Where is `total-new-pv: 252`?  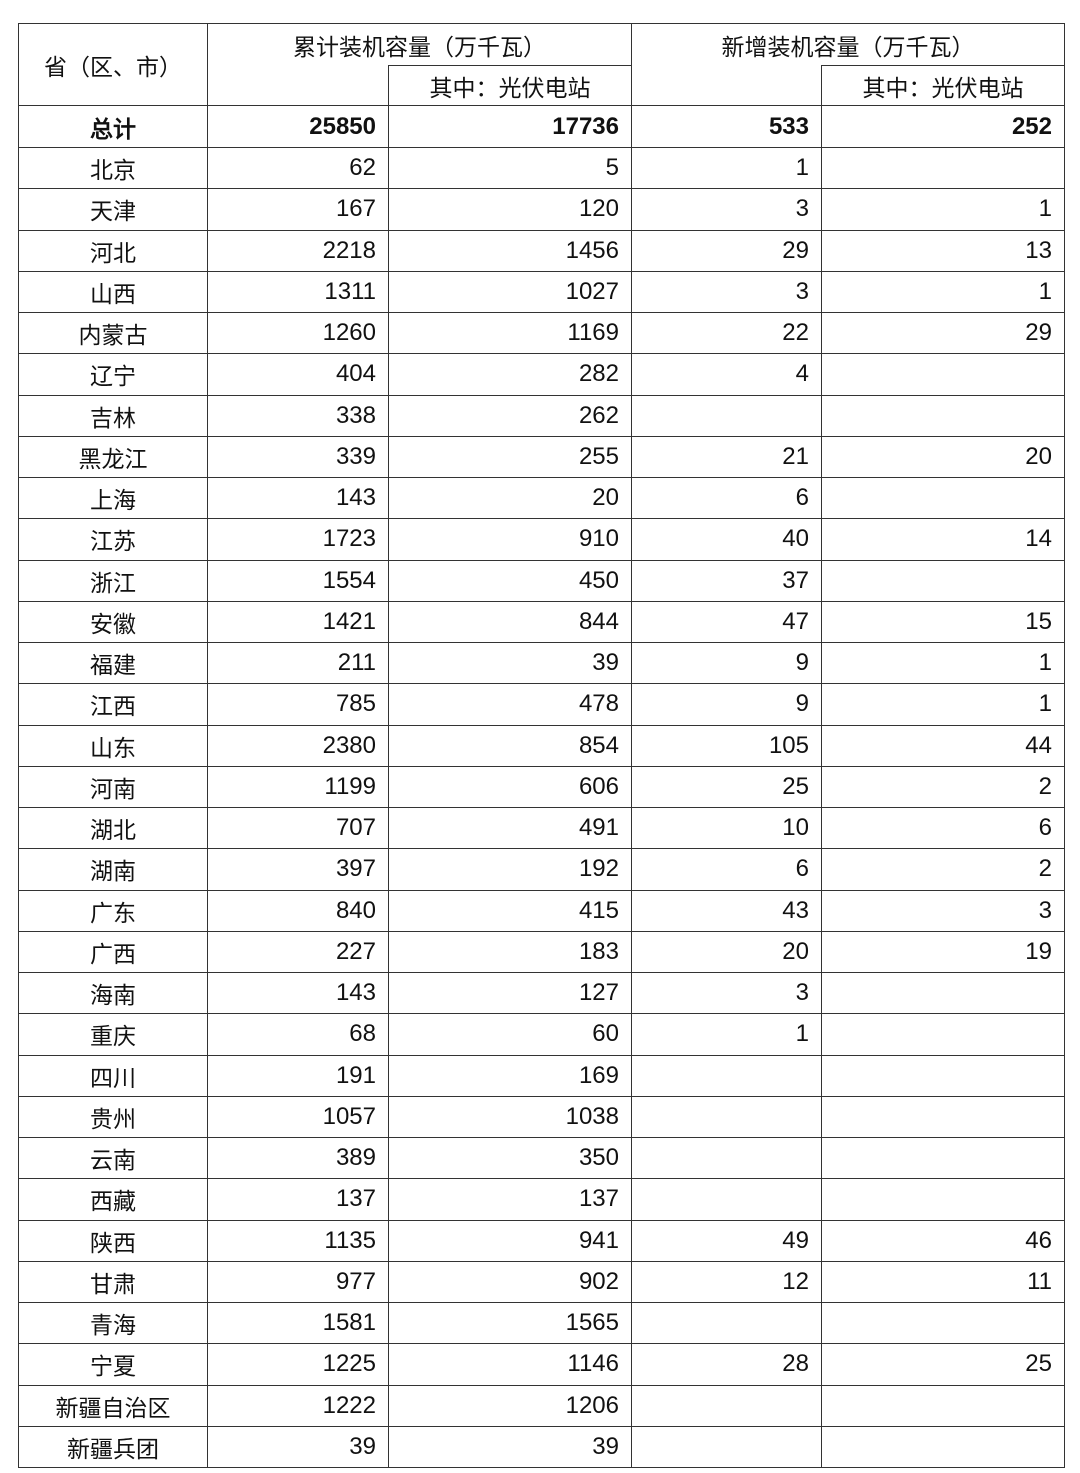 total-new-pv: 252 is located at coordinates (943, 126).